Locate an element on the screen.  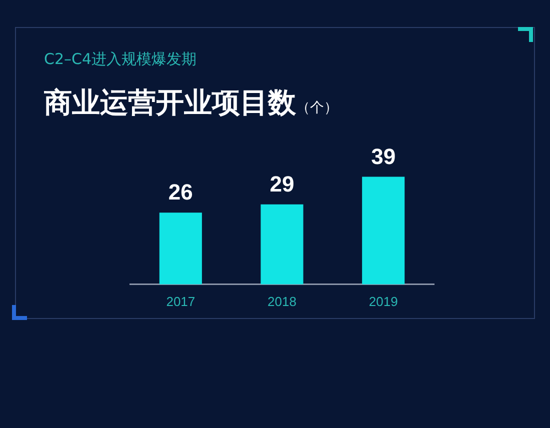
data-label: 26 is located at coordinates (180, 192).